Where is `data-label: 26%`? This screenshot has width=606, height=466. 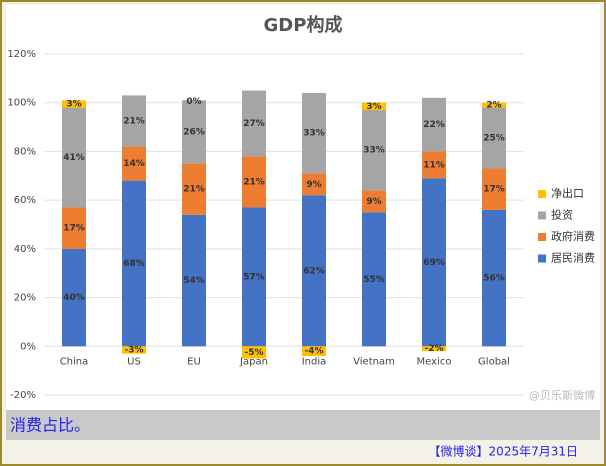
data-label: 26% is located at coordinates (194, 132).